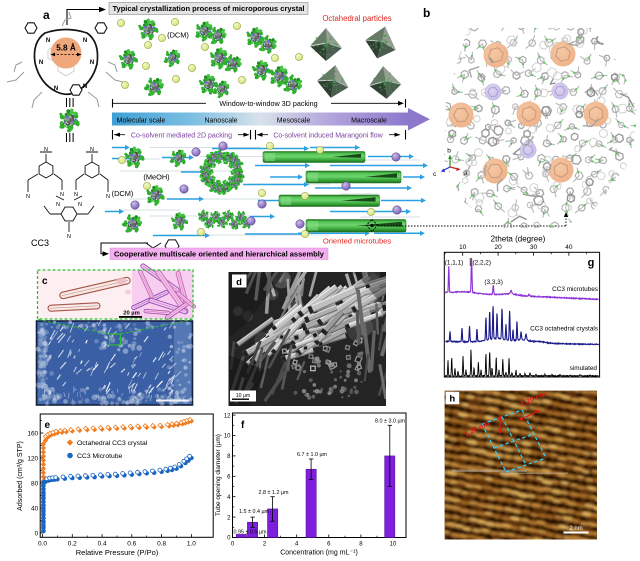 The image size is (640, 561). I want to click on svg-text: (3,3,3), so click(493, 282).